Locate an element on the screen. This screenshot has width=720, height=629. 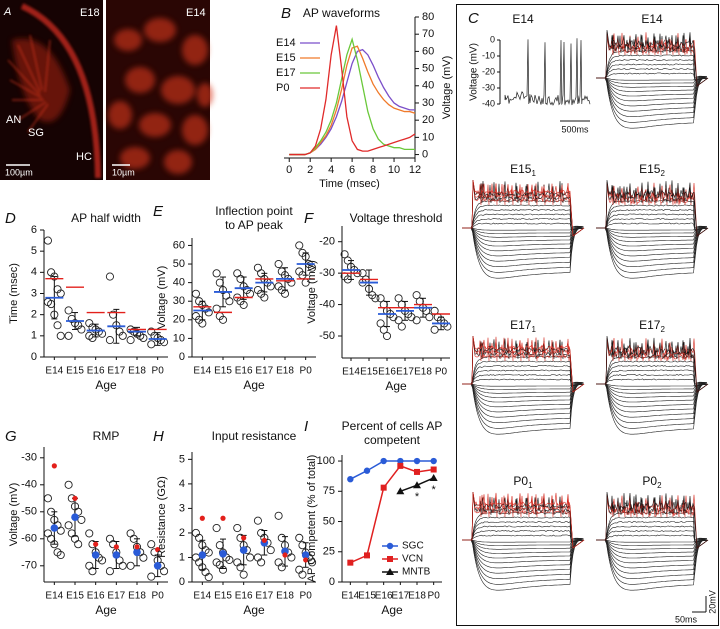
y-tick-label: -50 is located at coordinates (327, 336).